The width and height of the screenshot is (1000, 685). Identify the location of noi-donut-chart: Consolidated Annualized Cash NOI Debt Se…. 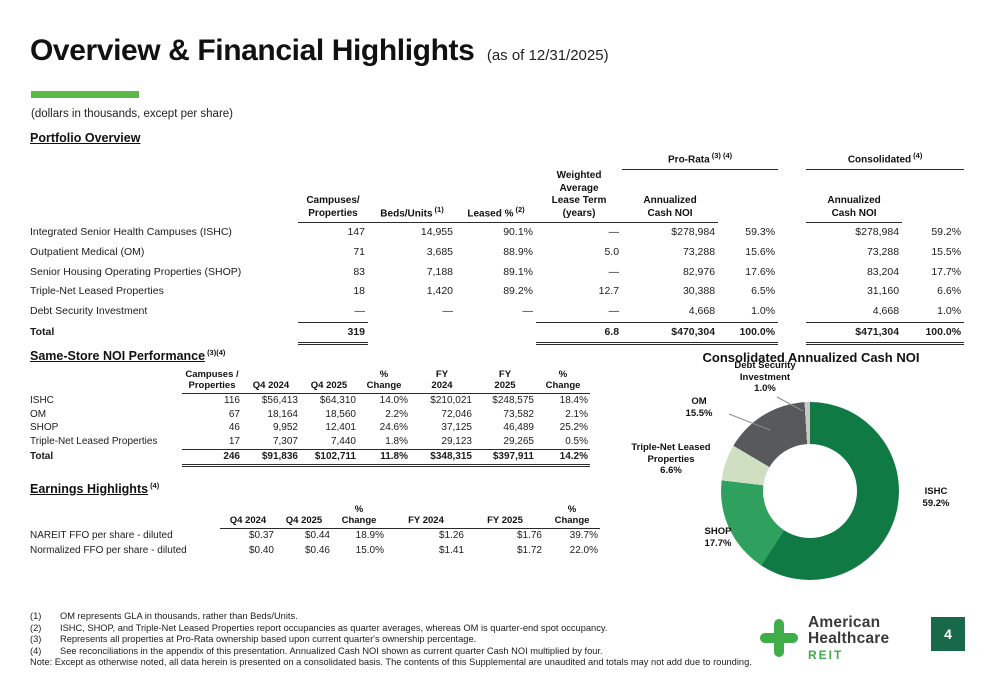
(811, 480).